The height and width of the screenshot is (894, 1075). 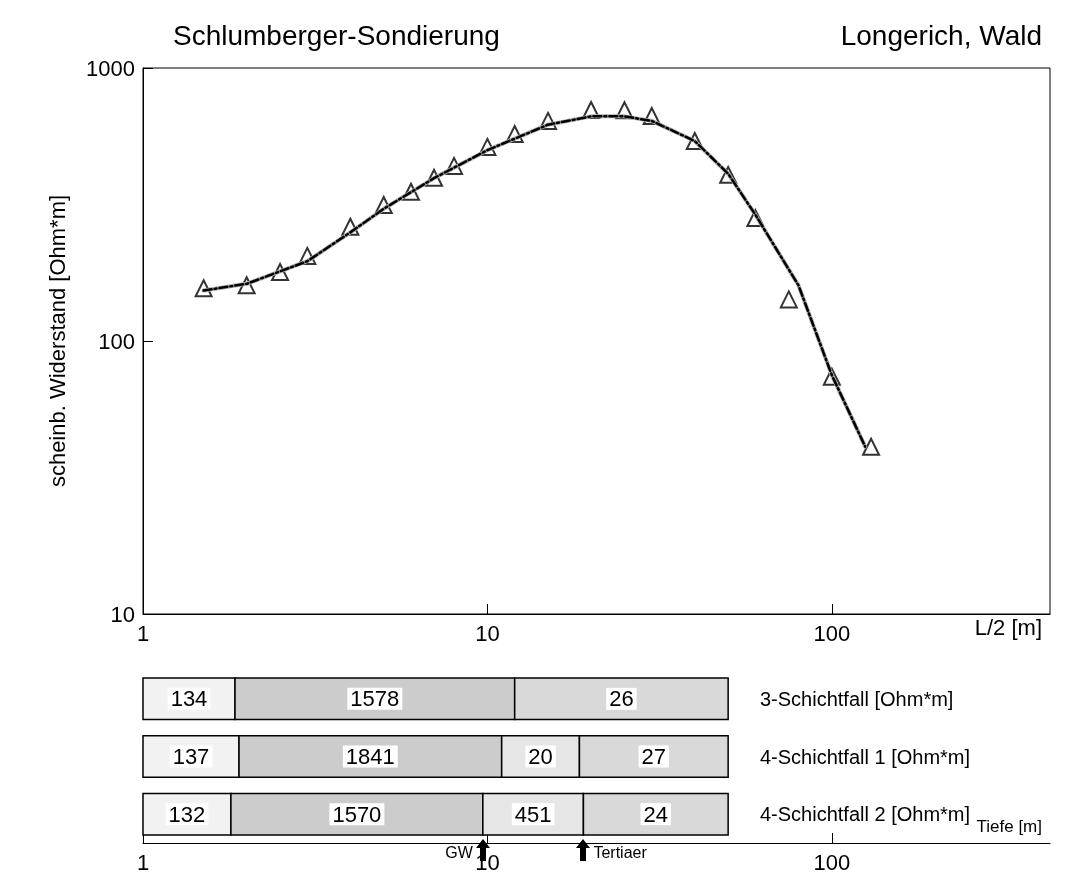 What do you see at coordinates (656, 814) in the screenshot?
I see `annotation: 24` at bounding box center [656, 814].